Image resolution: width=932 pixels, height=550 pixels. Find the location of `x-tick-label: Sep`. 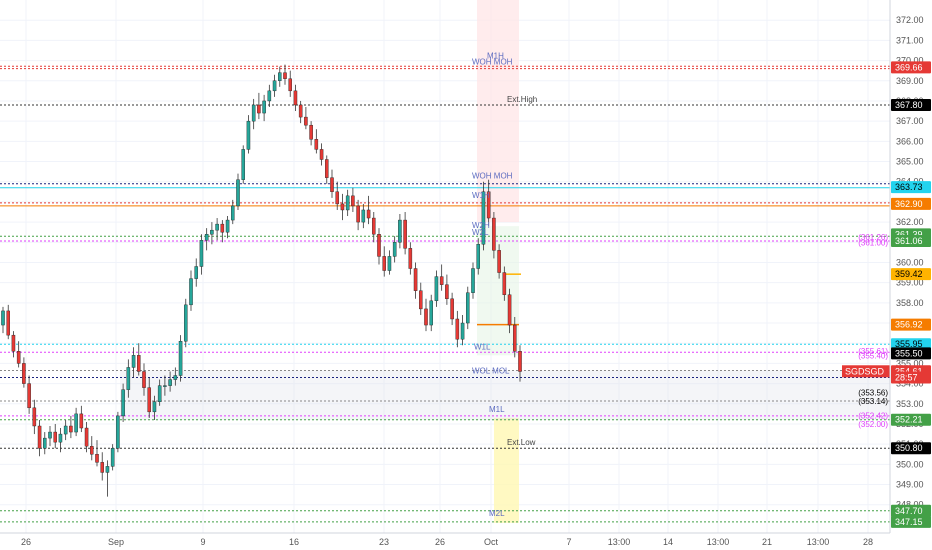

x-tick-label: Sep is located at coordinates (116, 542).